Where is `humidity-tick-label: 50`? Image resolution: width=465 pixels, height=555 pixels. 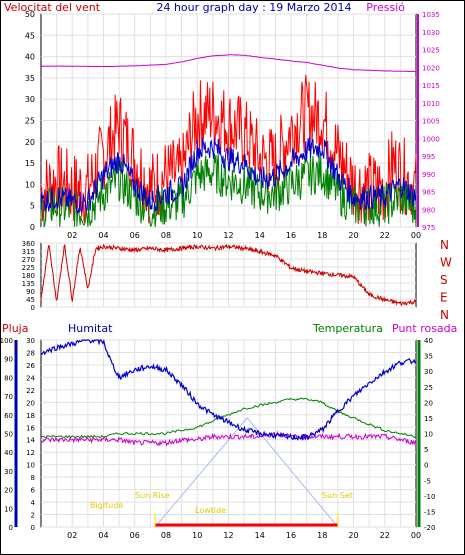 humidity-tick-label: 50 is located at coordinates (8, 435).